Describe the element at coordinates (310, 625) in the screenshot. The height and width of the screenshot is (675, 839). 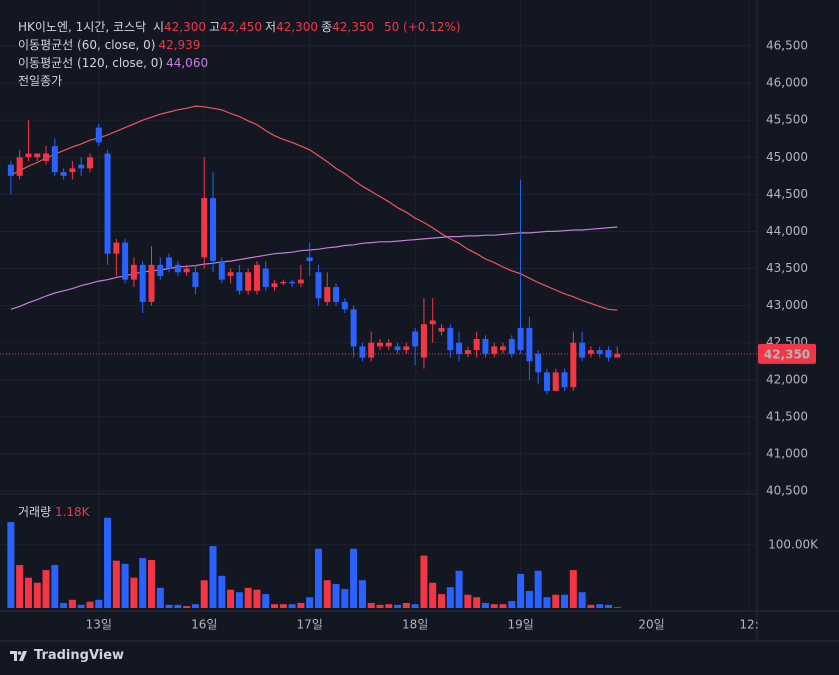
I see `x-tick-label: 17일` at that location.